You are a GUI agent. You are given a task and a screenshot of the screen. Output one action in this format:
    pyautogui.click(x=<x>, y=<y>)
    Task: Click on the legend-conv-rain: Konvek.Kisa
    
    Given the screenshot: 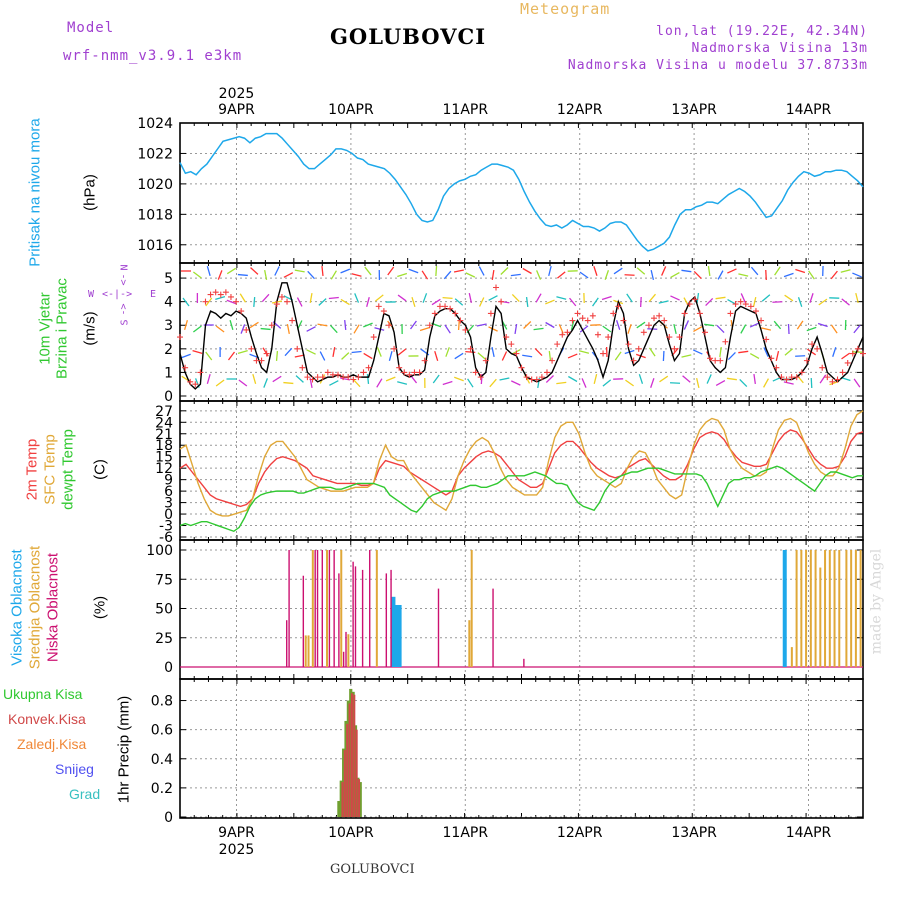 What is the action you would take?
    pyautogui.click(x=47, y=719)
    